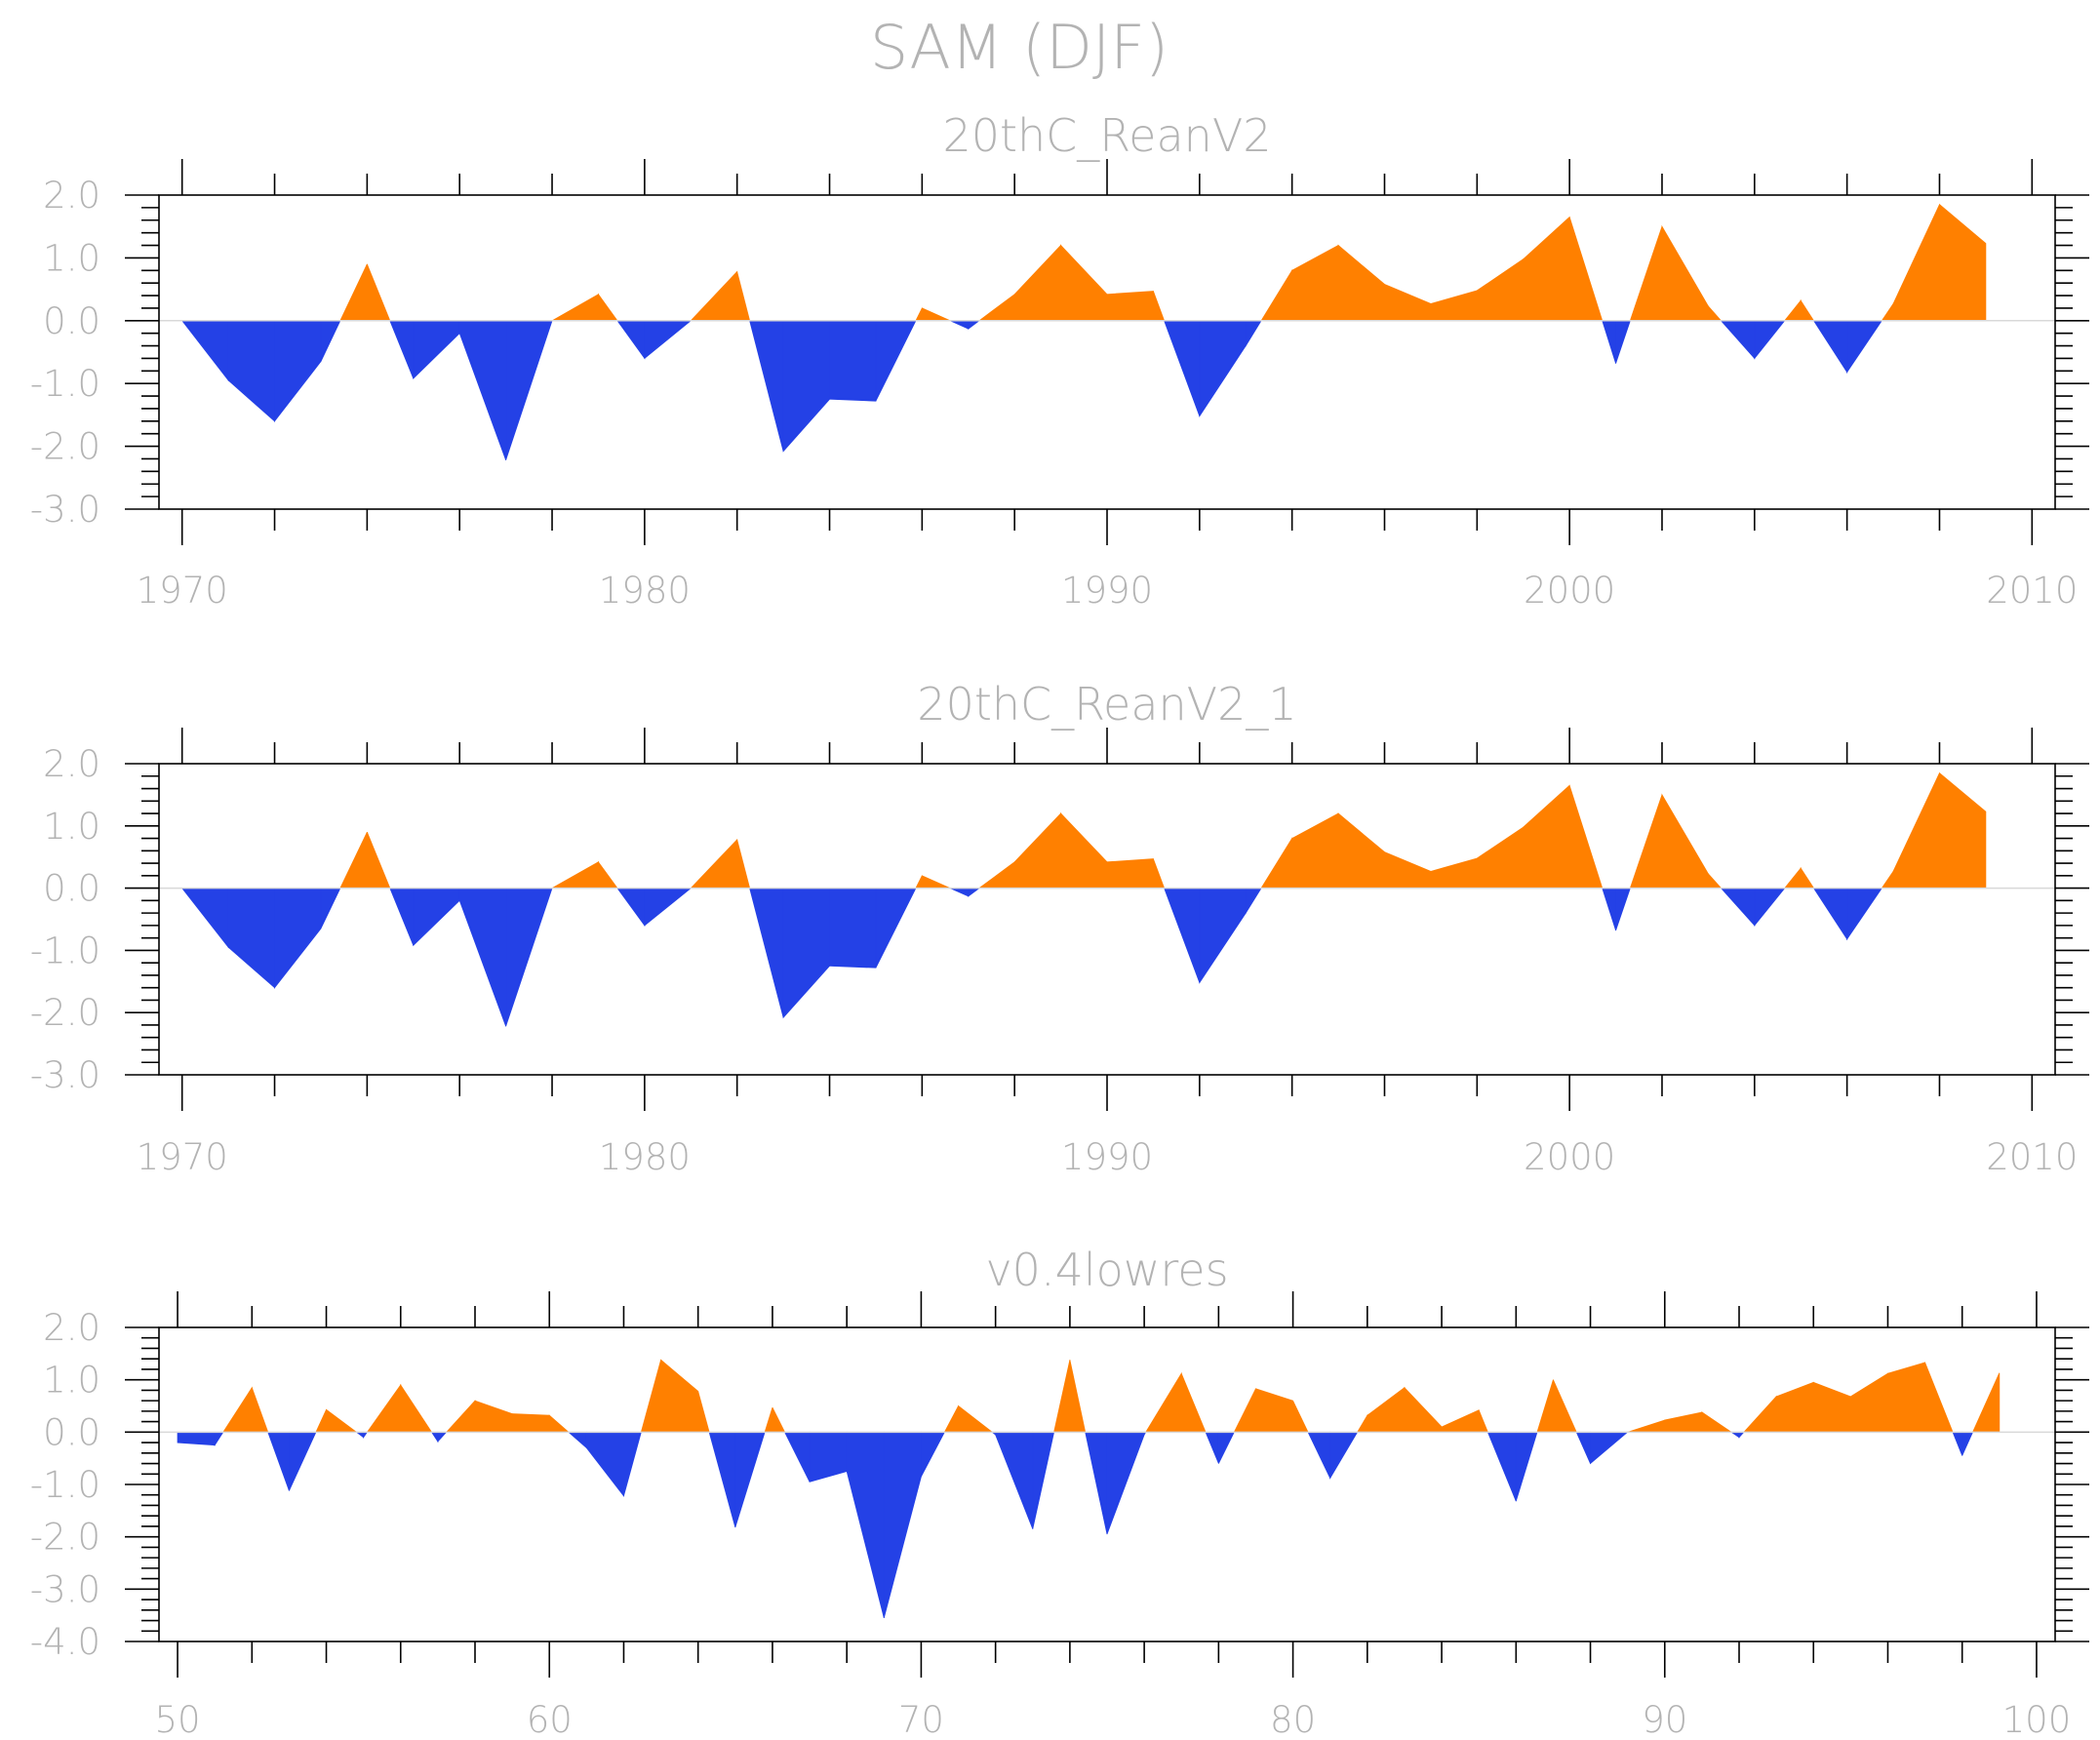 The width and height of the screenshot is (2100, 1740). Describe the element at coordinates (183, 1157) in the screenshot. I see `x-tick-label: 1970` at that location.